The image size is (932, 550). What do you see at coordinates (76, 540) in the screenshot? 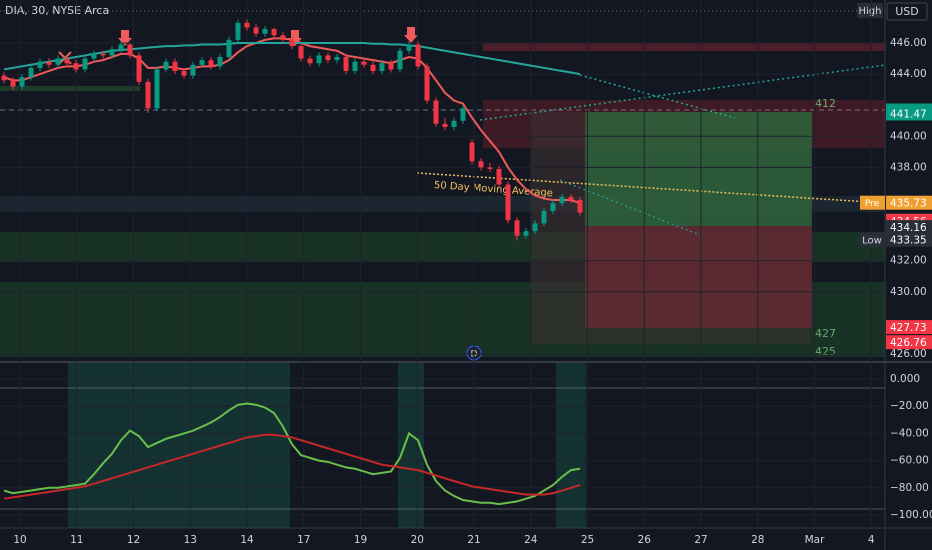
I see `x-tick-label: 11` at bounding box center [76, 540].